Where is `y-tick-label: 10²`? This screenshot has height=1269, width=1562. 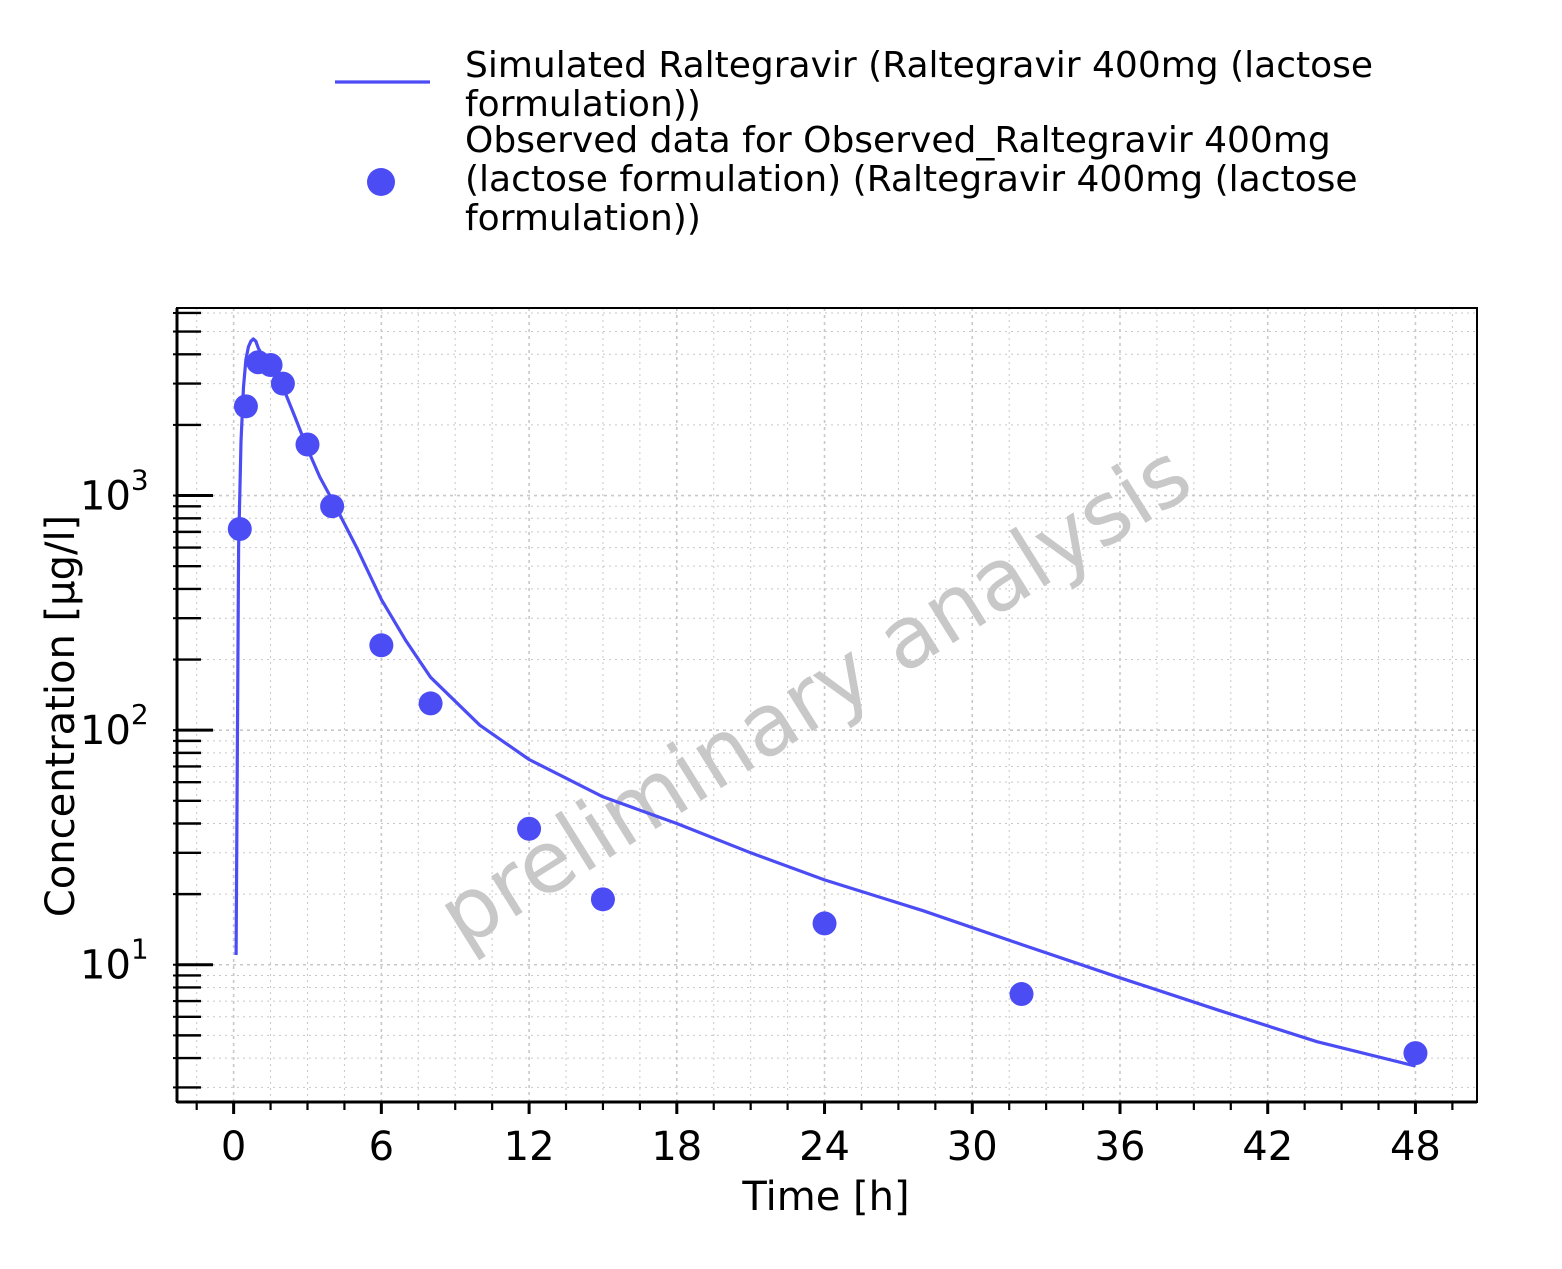 y-tick-label: 10² is located at coordinates (114, 726).